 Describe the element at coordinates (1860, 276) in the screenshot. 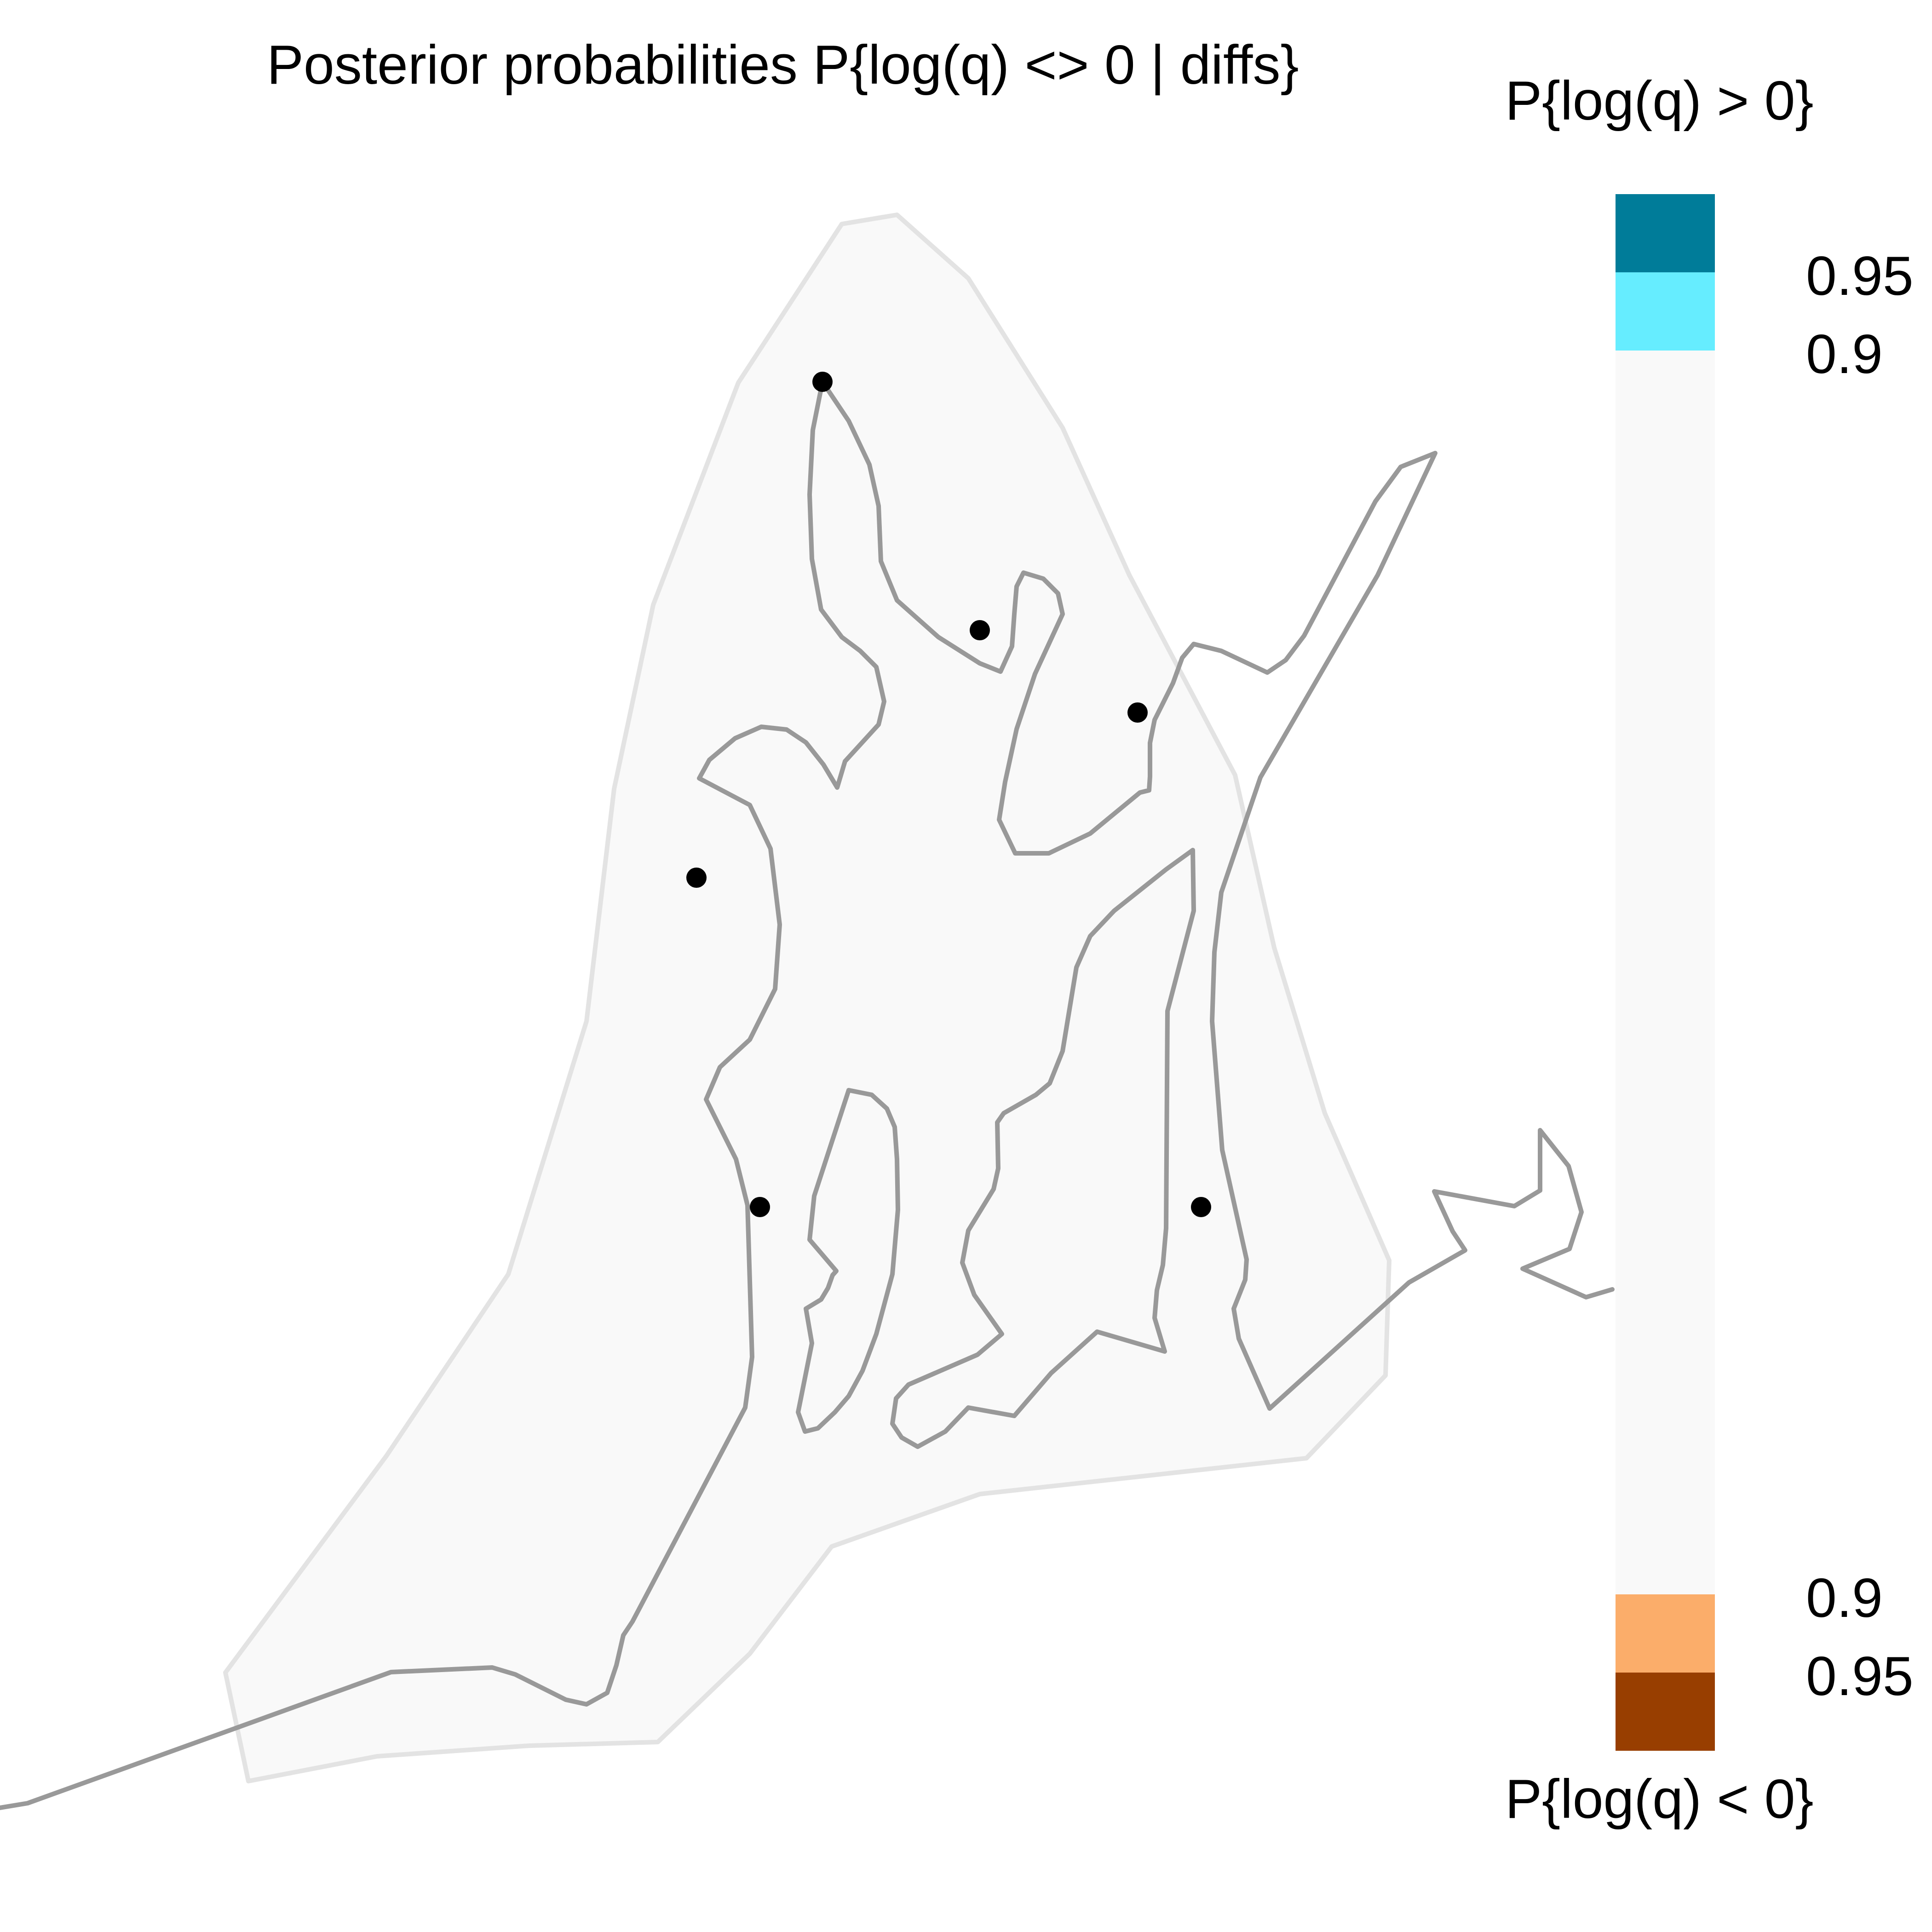

I see `legend-label-positive-95: 0.95` at that location.